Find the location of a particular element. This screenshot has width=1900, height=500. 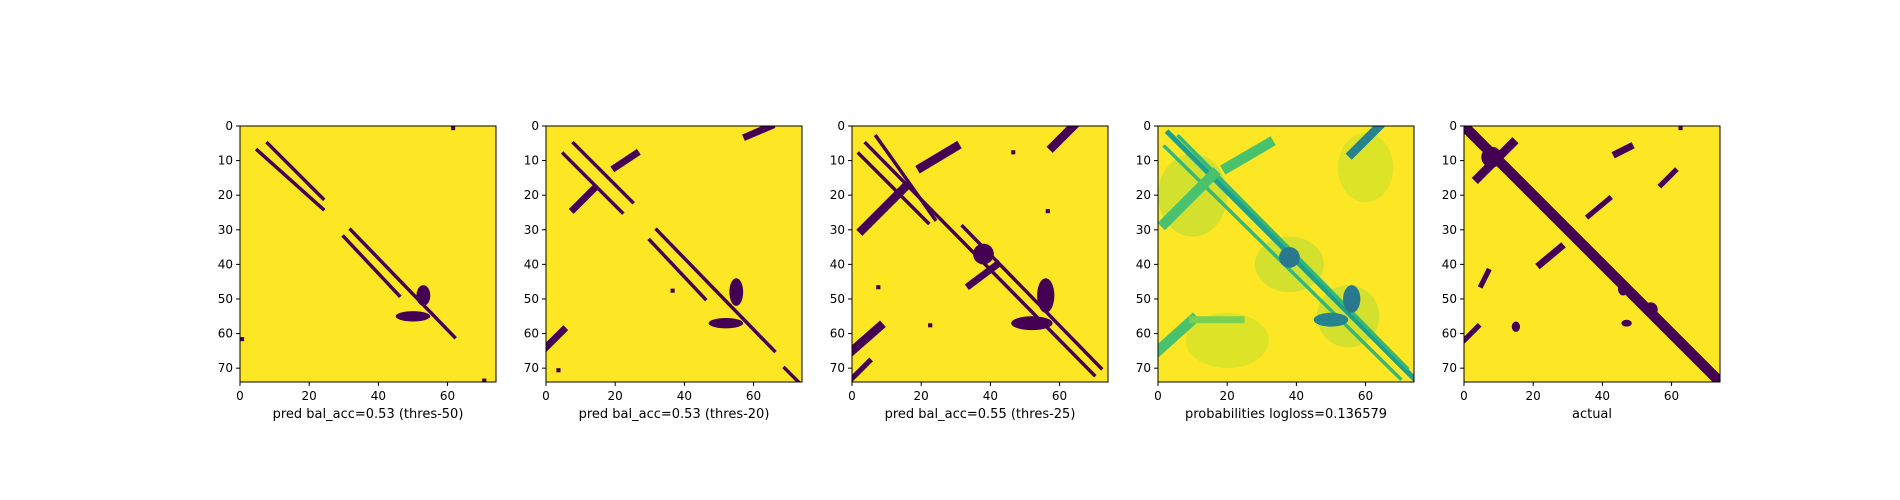

heatmap-background is located at coordinates (368, 254).